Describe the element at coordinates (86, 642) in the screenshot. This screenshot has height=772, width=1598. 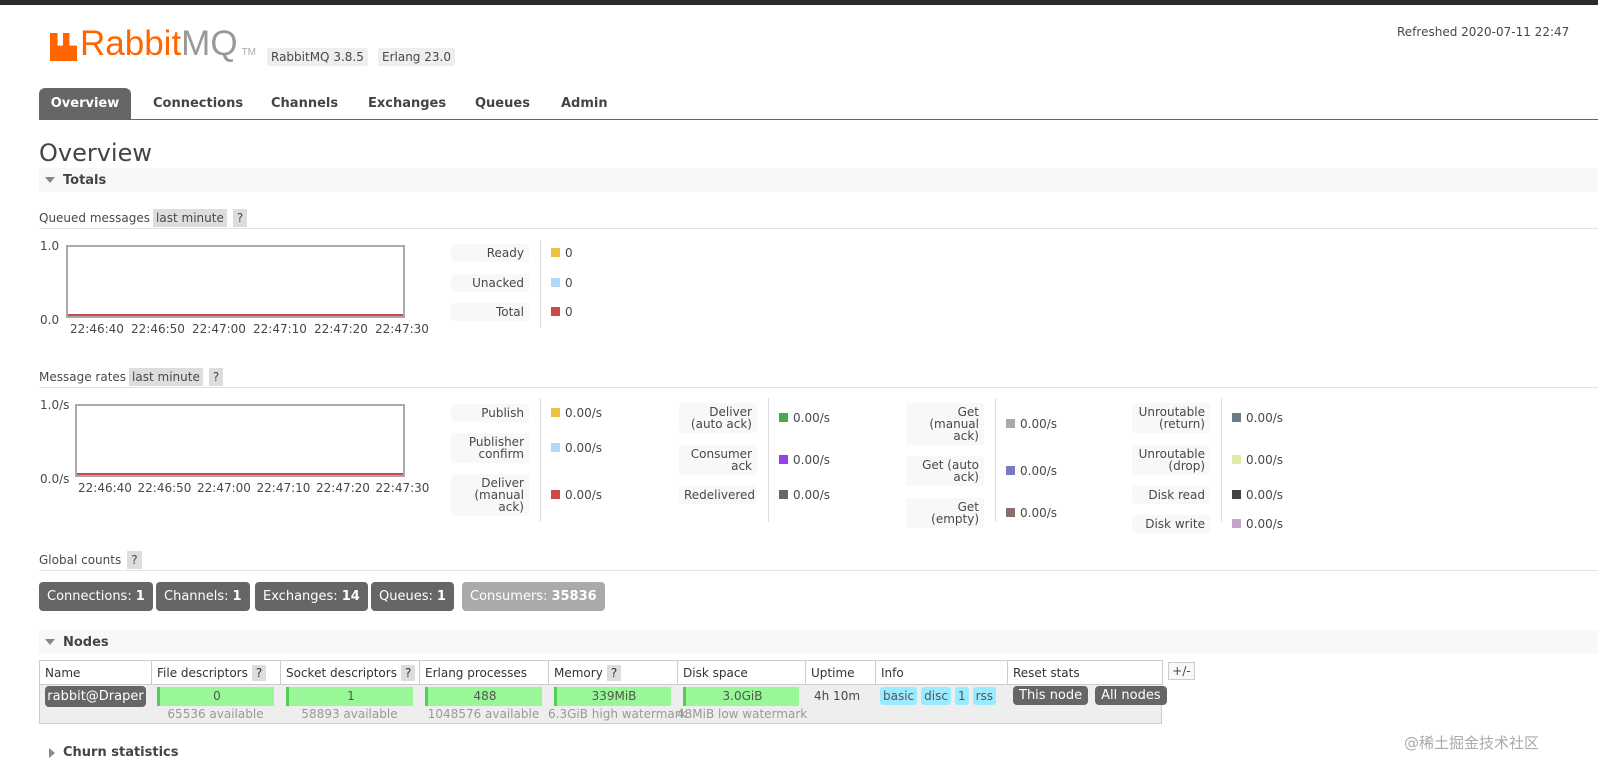
I see `section-title: Nodes` at that location.